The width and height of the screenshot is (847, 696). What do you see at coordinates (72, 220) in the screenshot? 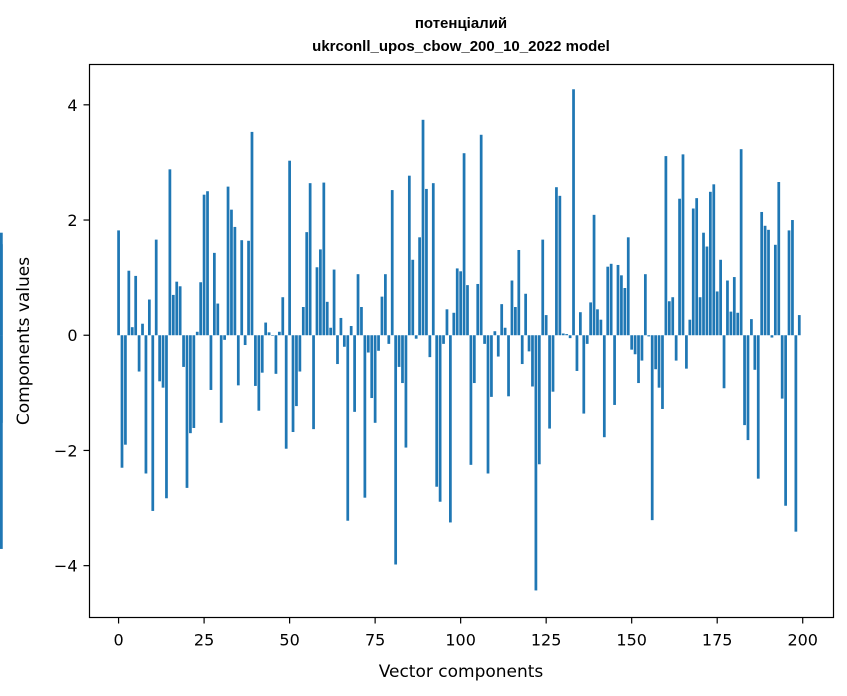
I see `y-tick-label: 2` at bounding box center [72, 220].